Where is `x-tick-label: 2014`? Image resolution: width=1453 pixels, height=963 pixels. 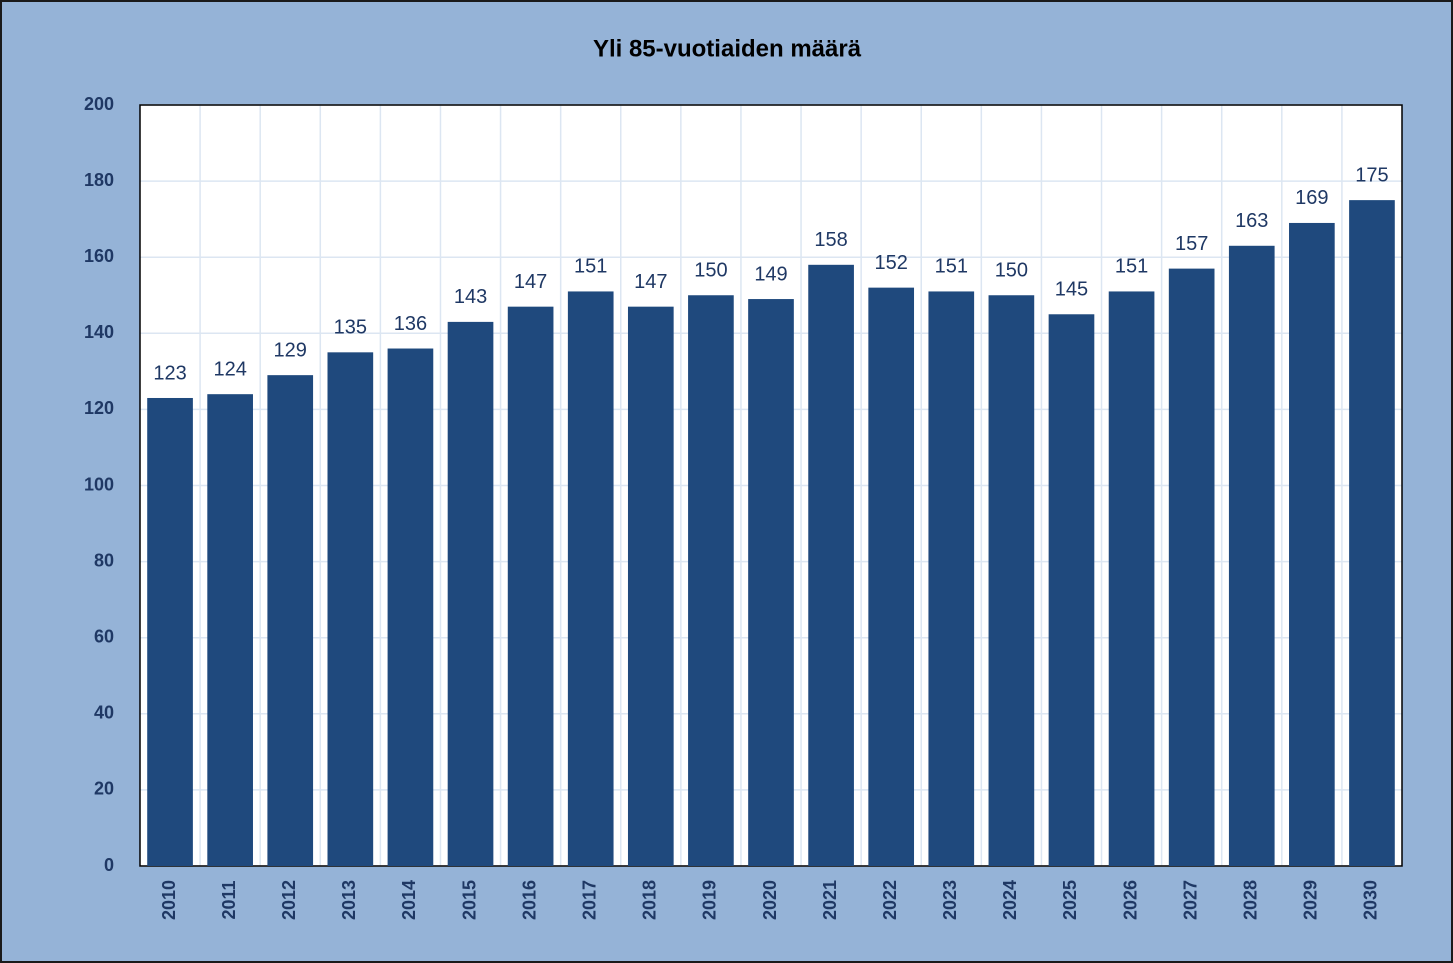
x-tick-label: 2014 is located at coordinates (409, 900).